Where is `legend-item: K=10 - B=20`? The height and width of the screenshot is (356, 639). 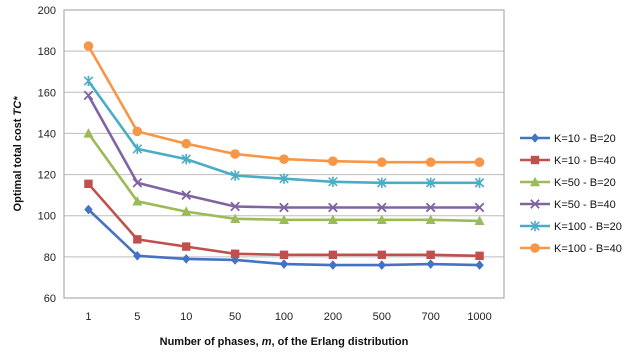
legend-item: K=10 - B=20 is located at coordinates (568, 139).